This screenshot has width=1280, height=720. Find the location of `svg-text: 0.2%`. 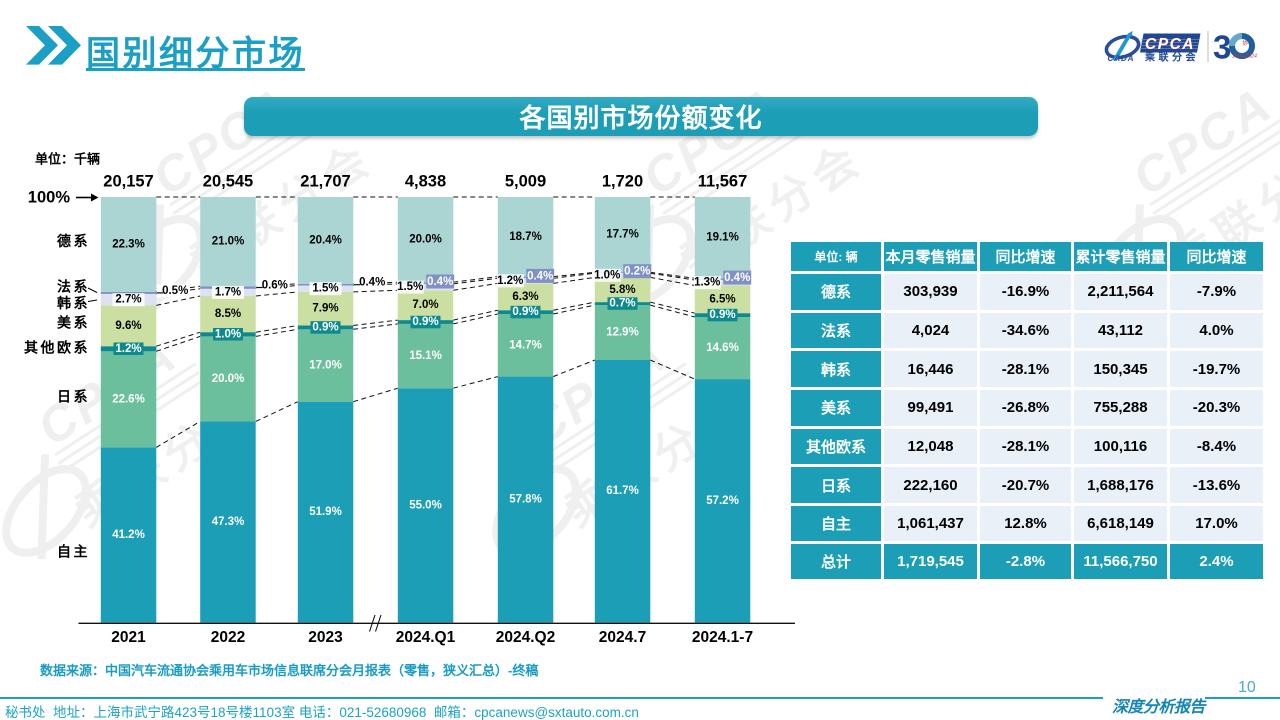

svg-text: 0.2% is located at coordinates (637, 272).